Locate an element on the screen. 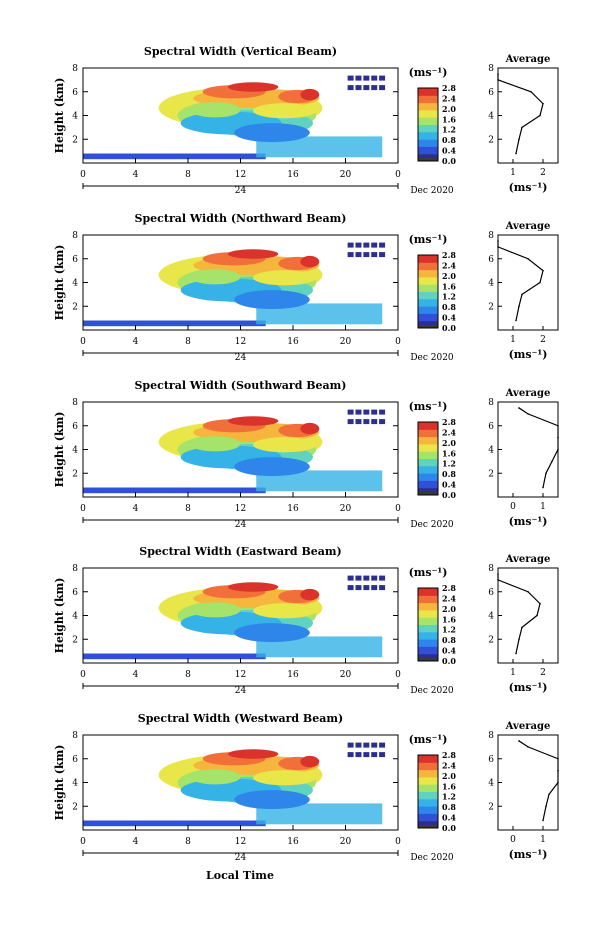 The width and height of the screenshot is (610, 929). colorbar-unit: (ms⁻¹) is located at coordinates (428, 406).